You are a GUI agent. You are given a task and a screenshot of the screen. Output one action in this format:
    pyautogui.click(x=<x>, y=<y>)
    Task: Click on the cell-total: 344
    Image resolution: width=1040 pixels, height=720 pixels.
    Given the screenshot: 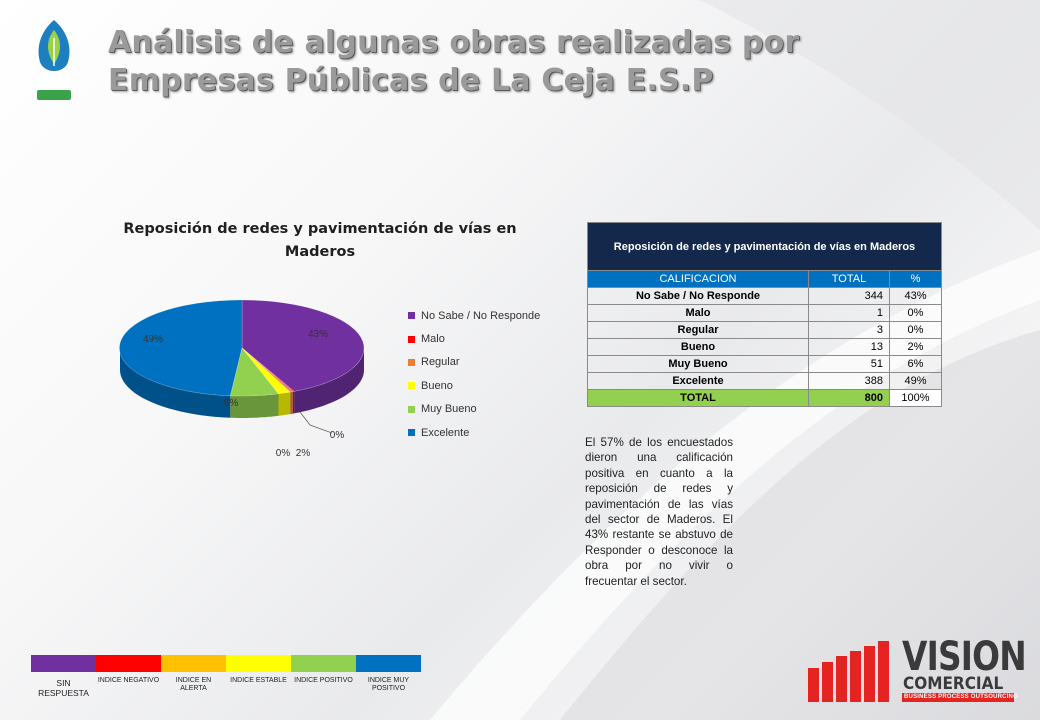 What is the action you would take?
    pyautogui.click(x=849, y=296)
    